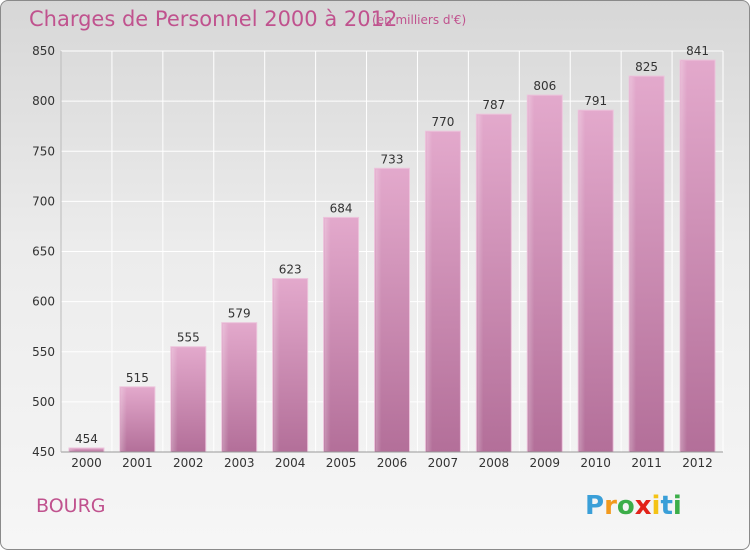  Describe the element at coordinates (697, 51) in the screenshot. I see `data-label: 841` at that location.